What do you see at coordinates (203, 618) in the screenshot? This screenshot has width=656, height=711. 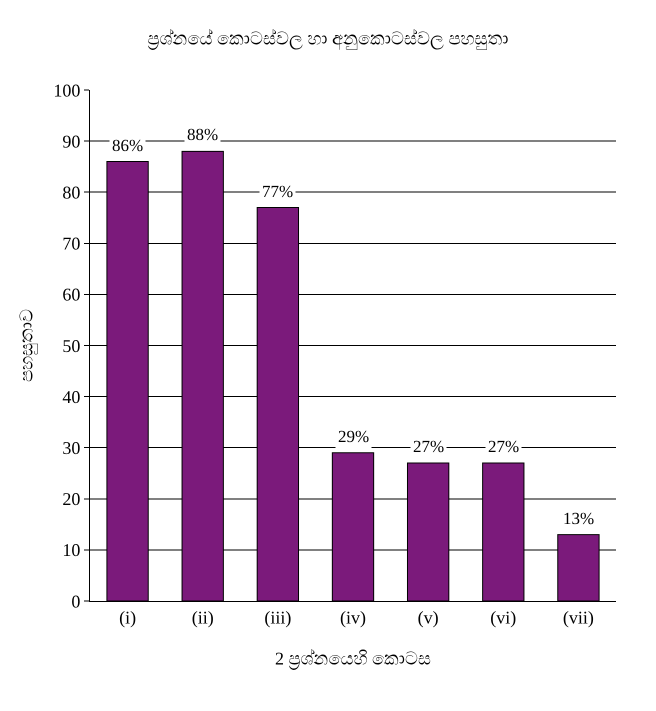 I see `x-tick-label: (ii)` at bounding box center [203, 618].